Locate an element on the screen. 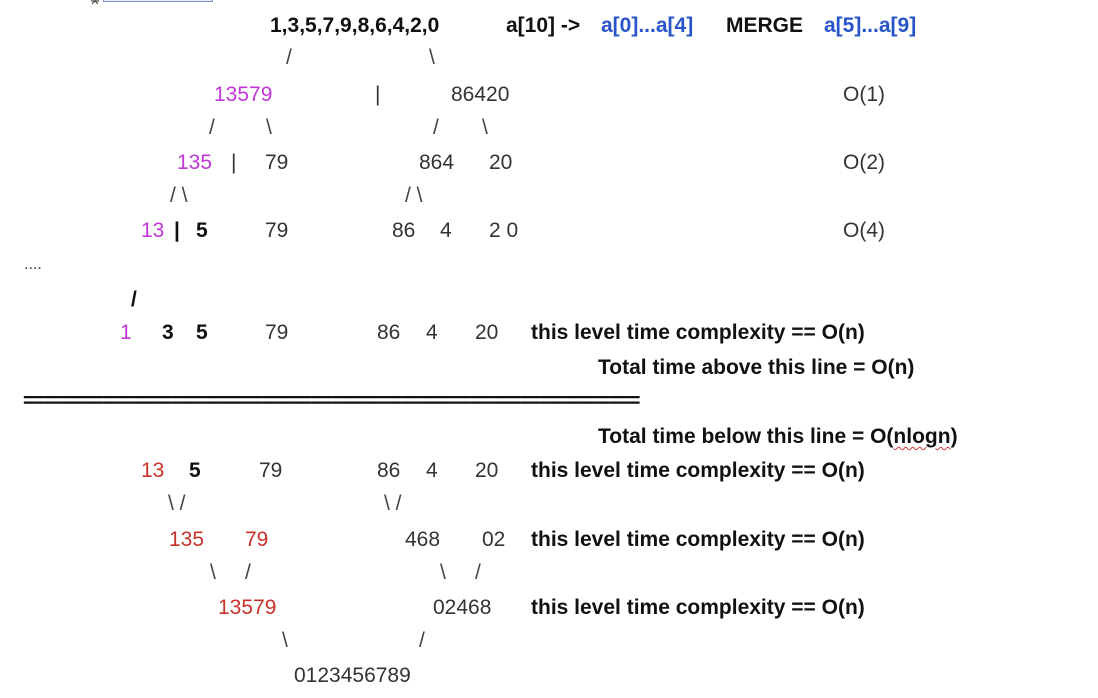 The width and height of the screenshot is (1098, 698). array-label: a[10] -> is located at coordinates (543, 25).